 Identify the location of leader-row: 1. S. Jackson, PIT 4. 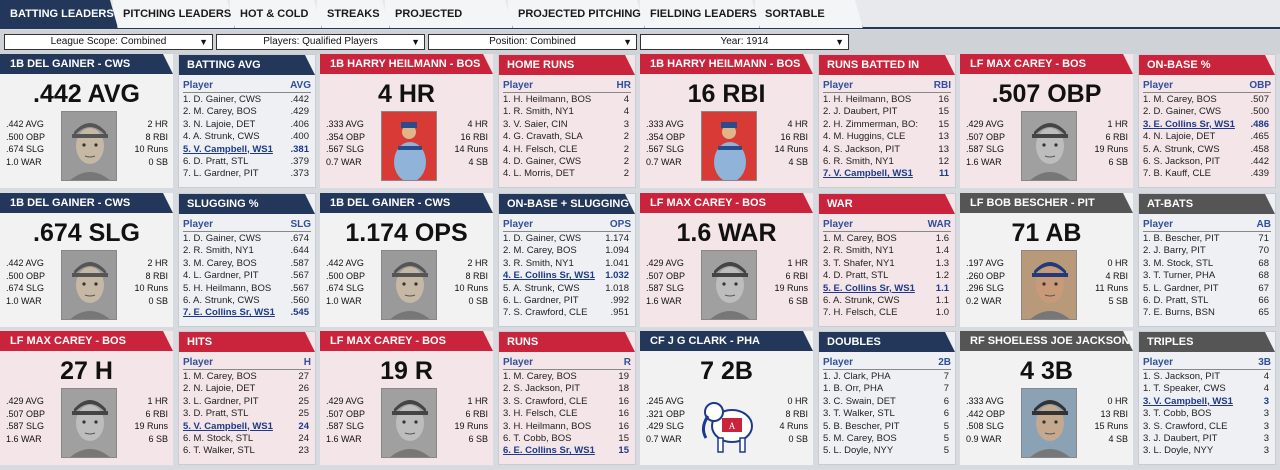
(1207, 377).